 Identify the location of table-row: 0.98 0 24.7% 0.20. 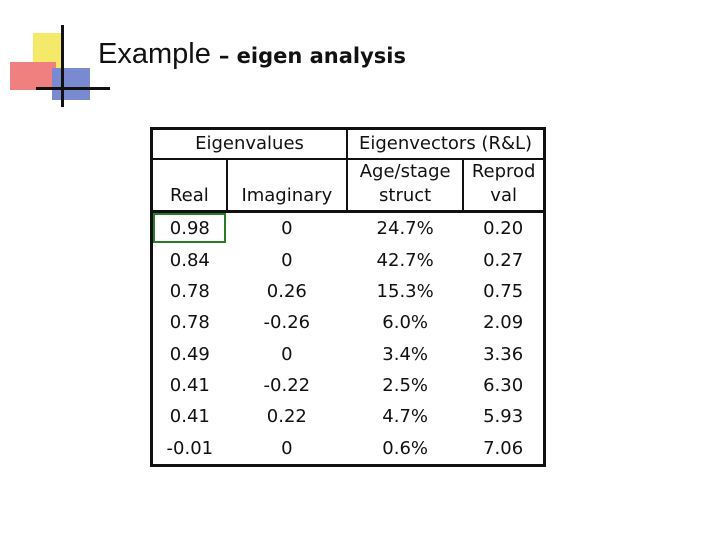
(348, 228).